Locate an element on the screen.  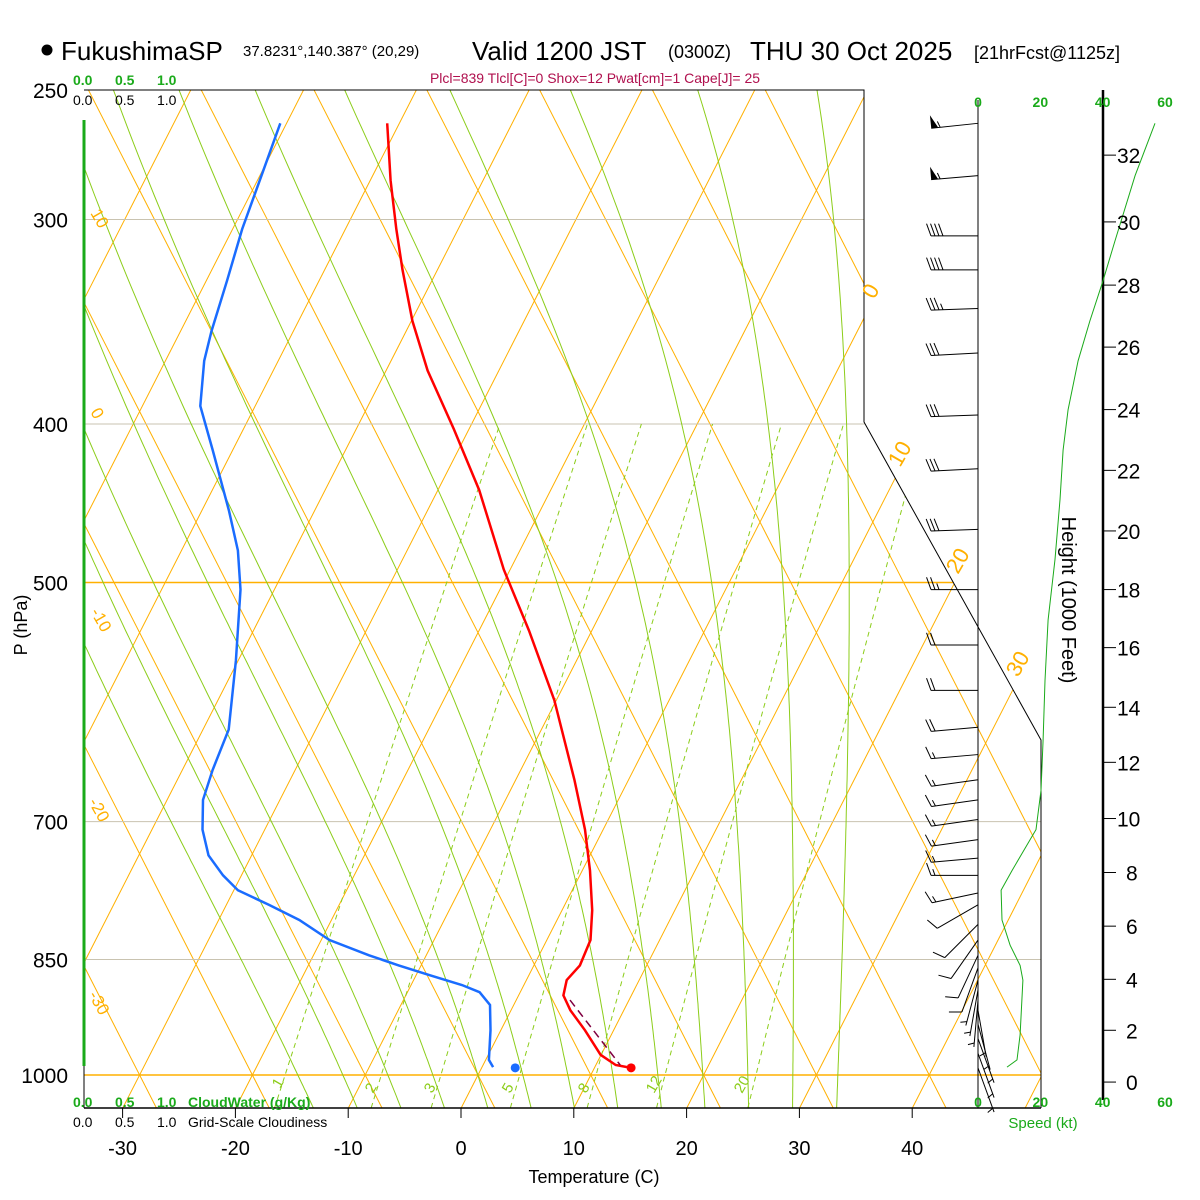
isotherm-line is located at coordinates (145, 599).